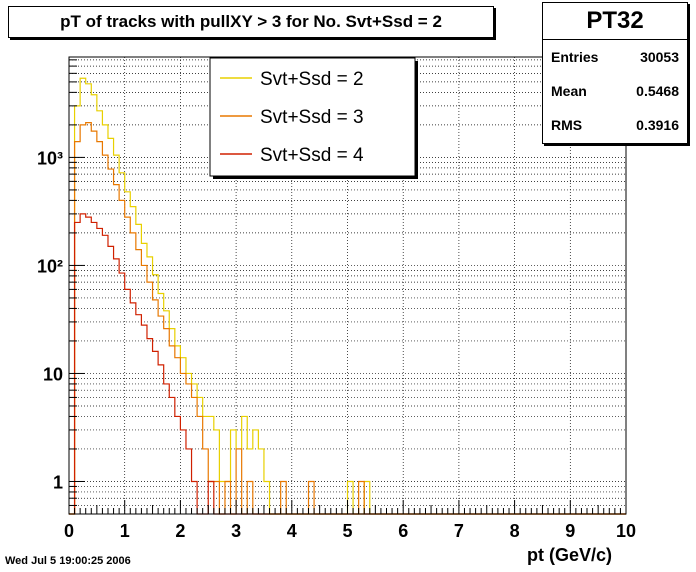 The image size is (696, 572). What do you see at coordinates (180, 531) in the screenshot?
I see `x-tick-label: 2` at bounding box center [180, 531].